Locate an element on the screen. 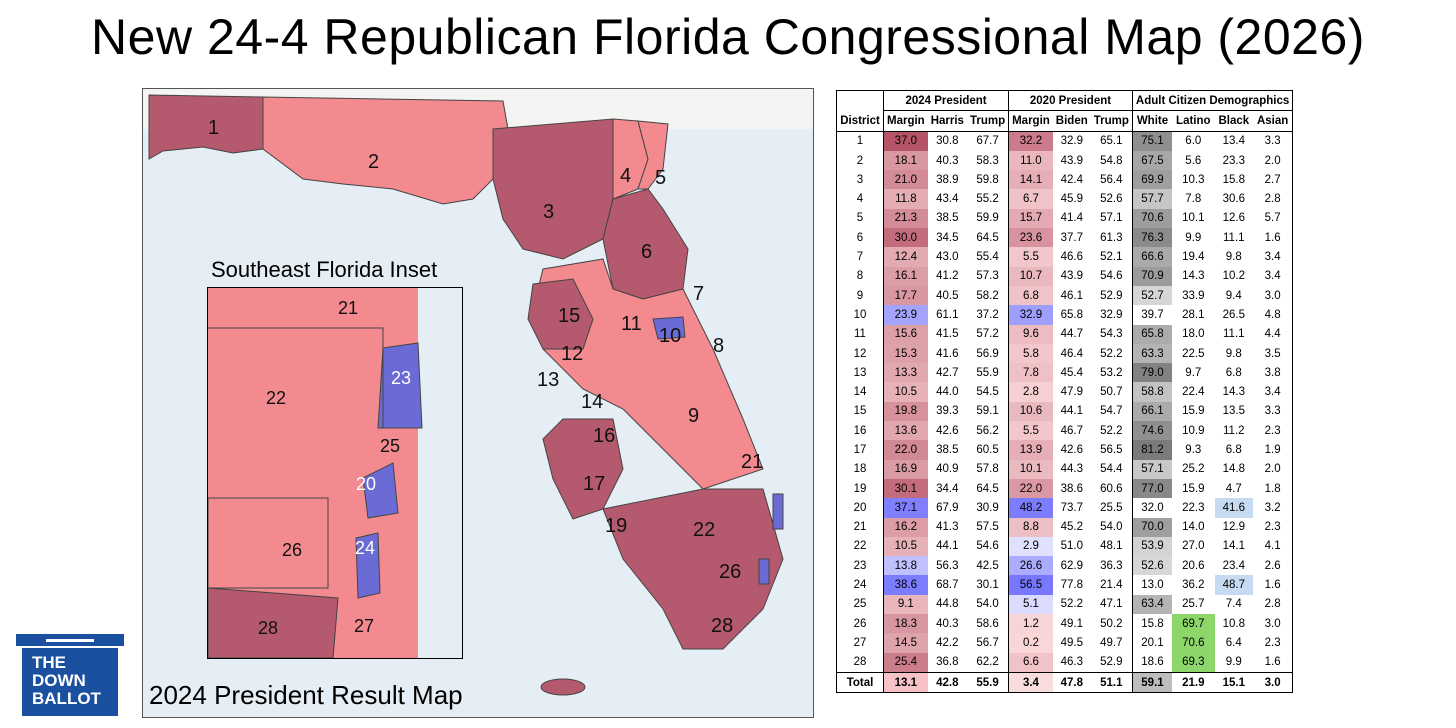  table-cell: 52.2 is located at coordinates (1071, 604).